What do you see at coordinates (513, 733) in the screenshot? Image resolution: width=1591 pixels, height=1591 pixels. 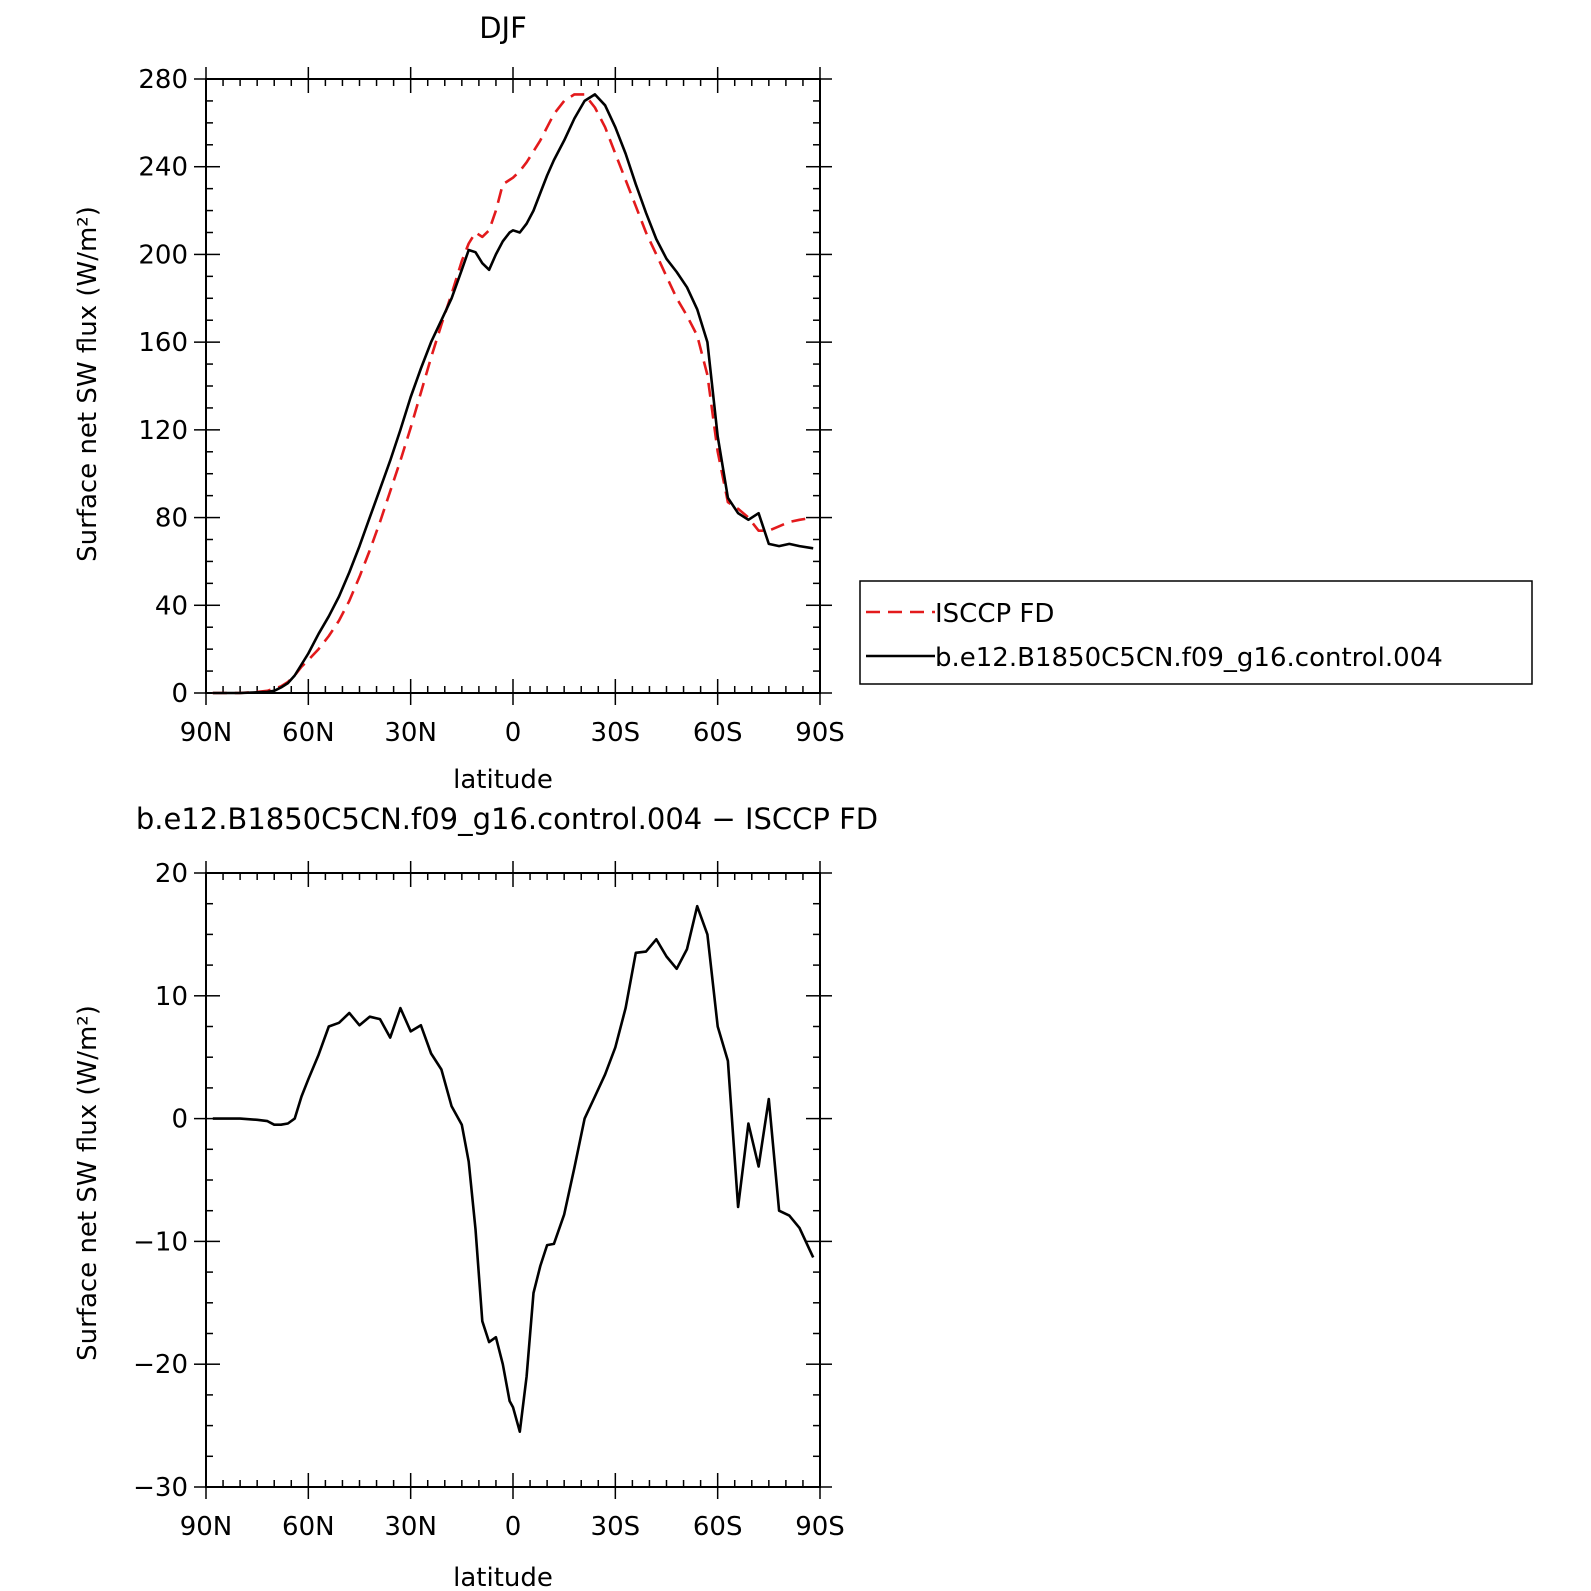 I see `top-x-tick-label: 0` at bounding box center [513, 733].